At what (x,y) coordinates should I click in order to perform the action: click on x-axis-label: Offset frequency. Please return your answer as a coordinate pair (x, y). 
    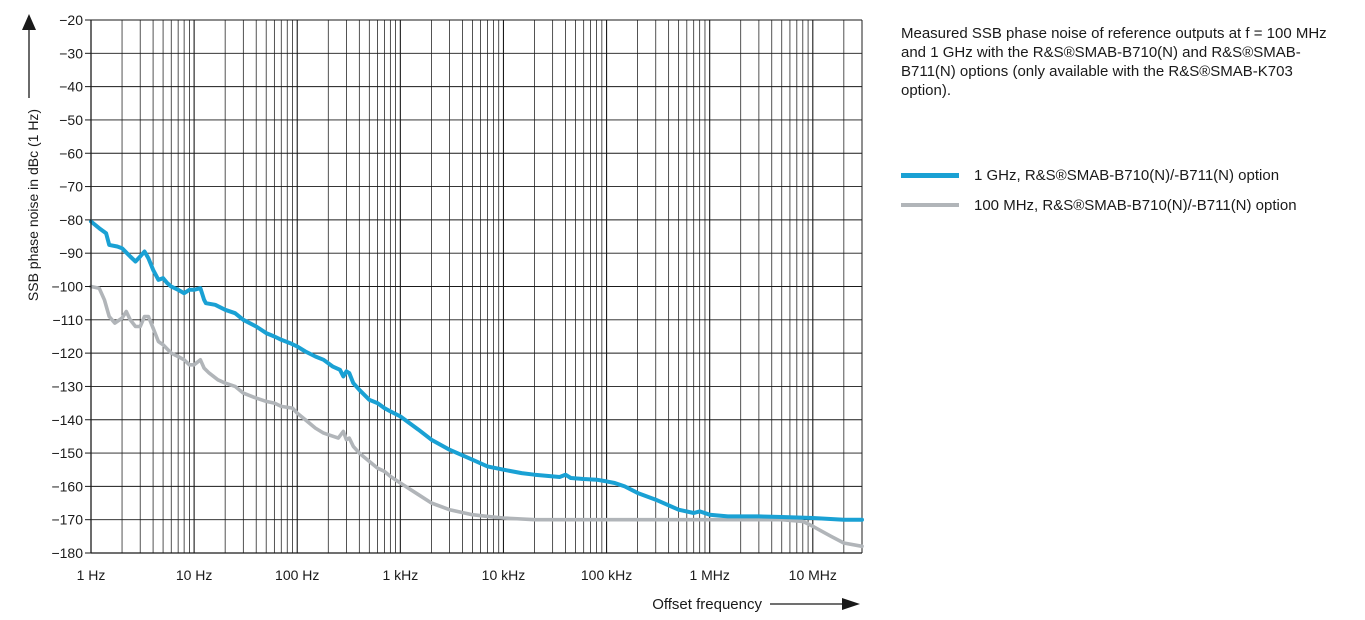
    Looking at the image, I should click on (707, 604).